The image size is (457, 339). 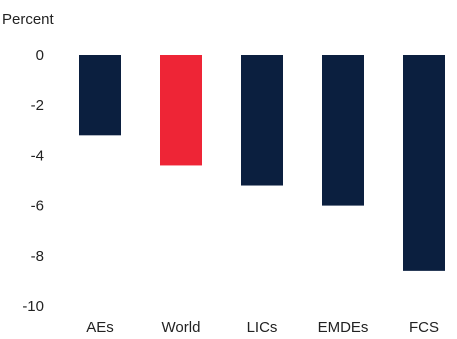 I want to click on x-category-label: World, so click(x=181, y=327).